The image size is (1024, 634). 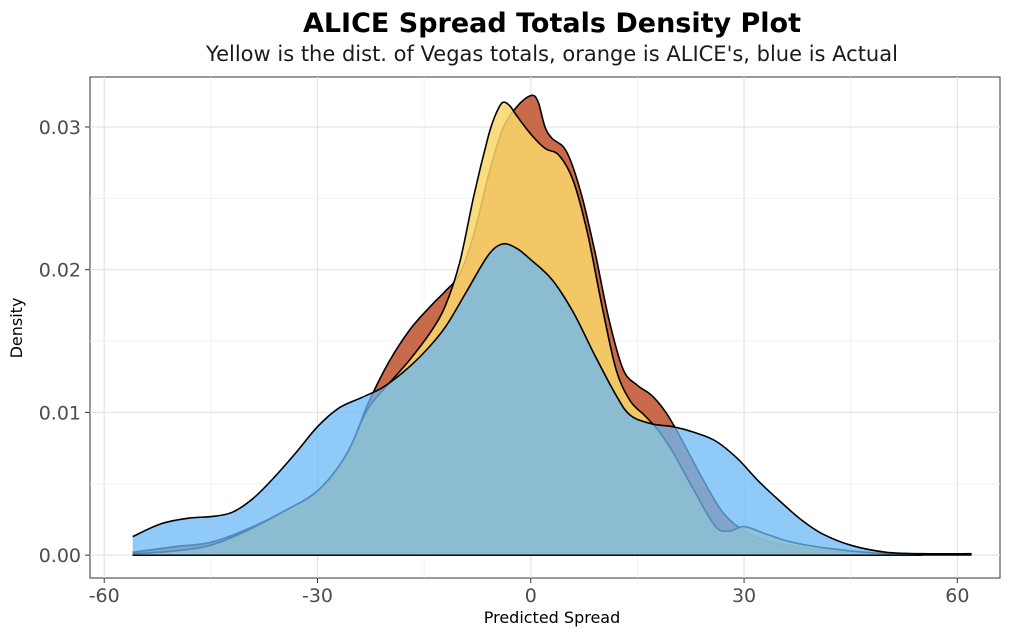 What do you see at coordinates (60, 271) in the screenshot?
I see `y-tick-label: 0.02` at bounding box center [60, 271].